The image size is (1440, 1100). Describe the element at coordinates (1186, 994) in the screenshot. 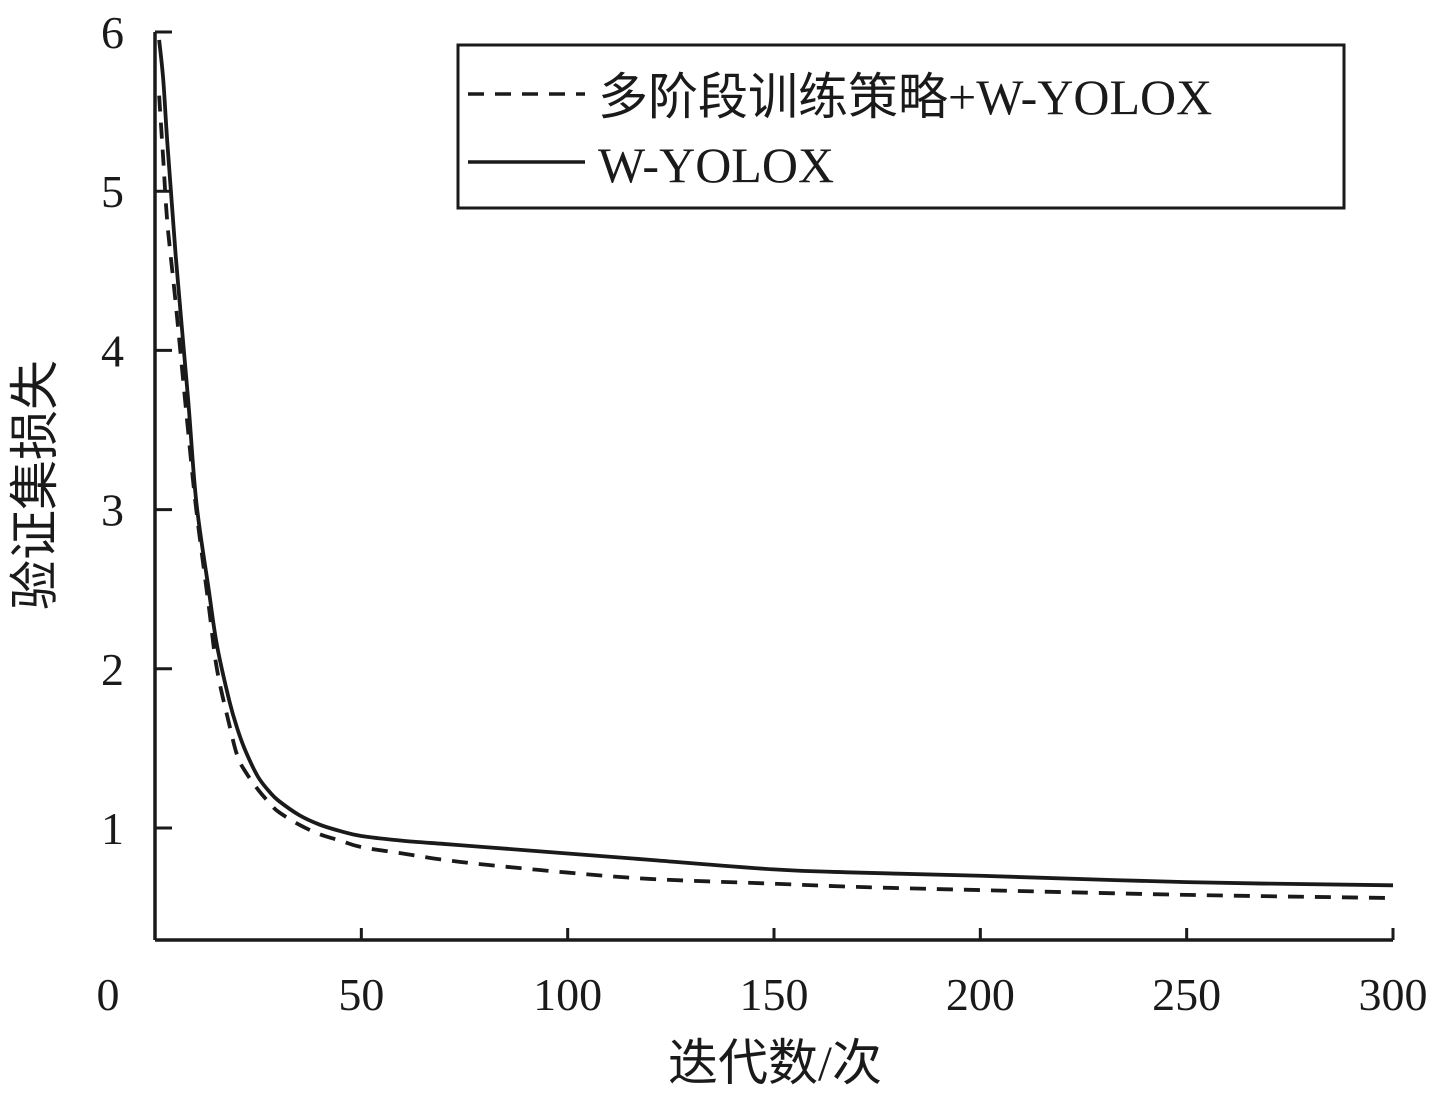

I see `x-tick-label: 250` at that location.